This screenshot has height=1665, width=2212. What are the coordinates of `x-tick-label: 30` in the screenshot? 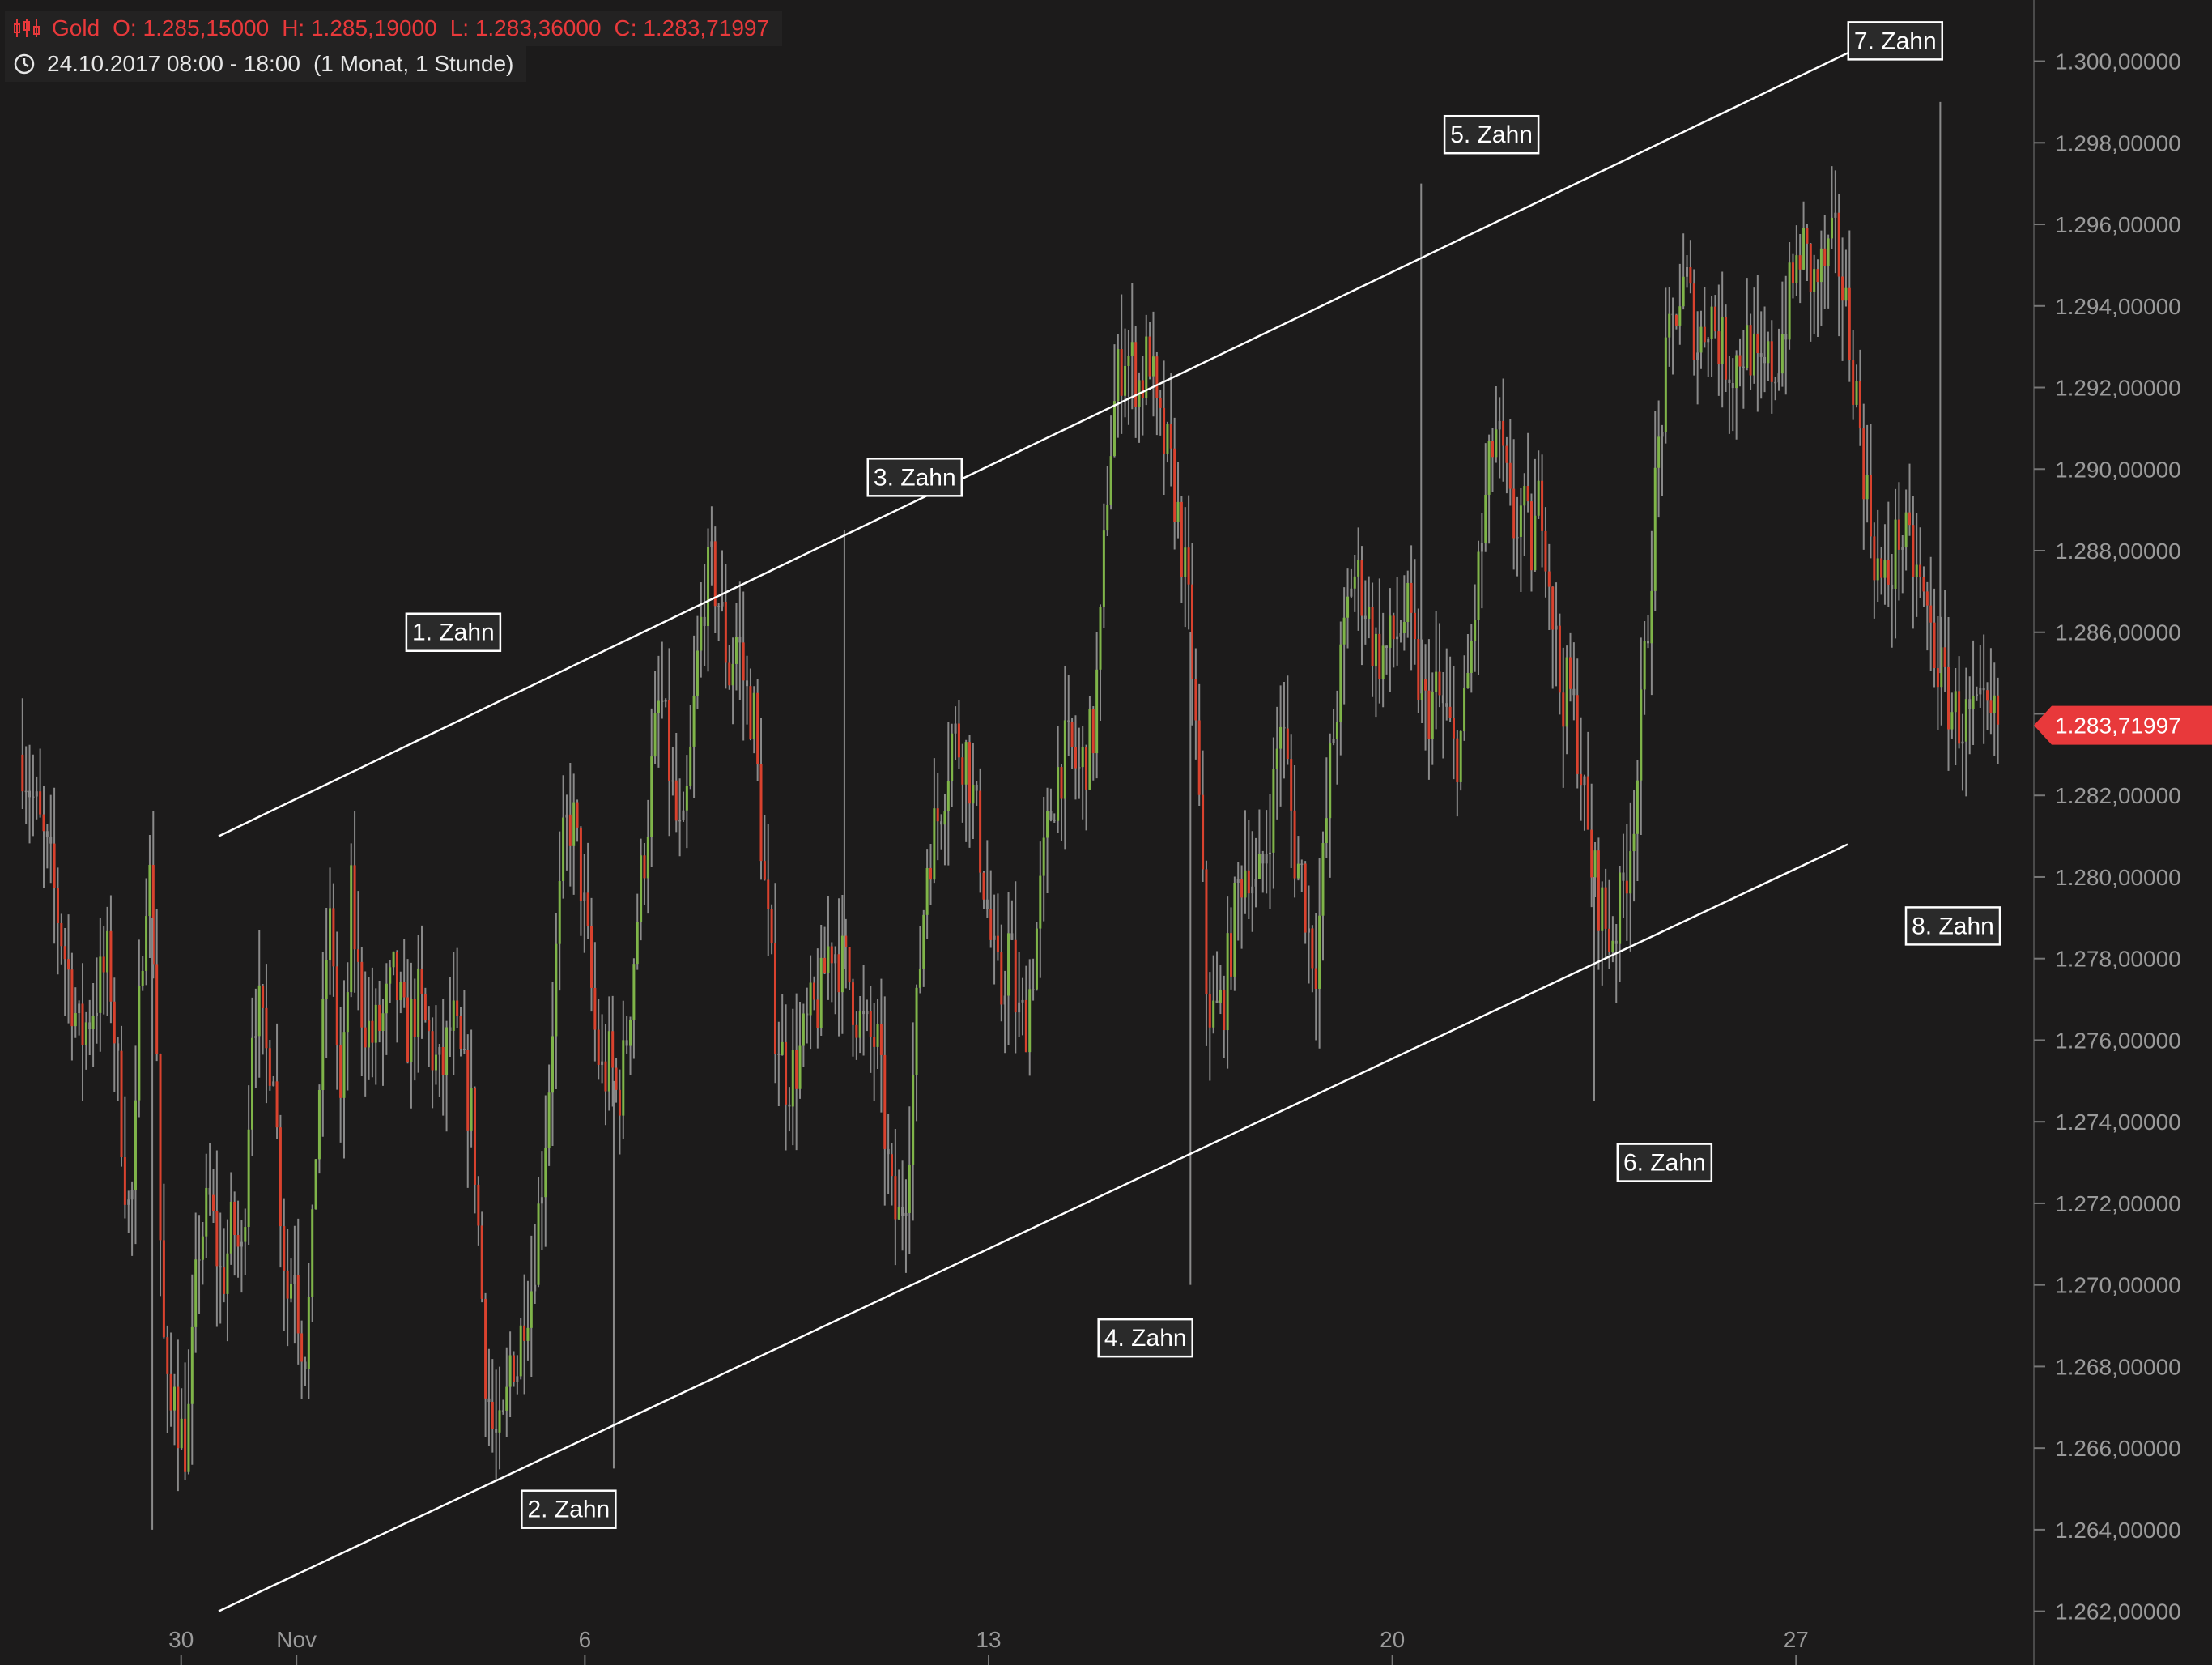 It's located at (181, 1639).